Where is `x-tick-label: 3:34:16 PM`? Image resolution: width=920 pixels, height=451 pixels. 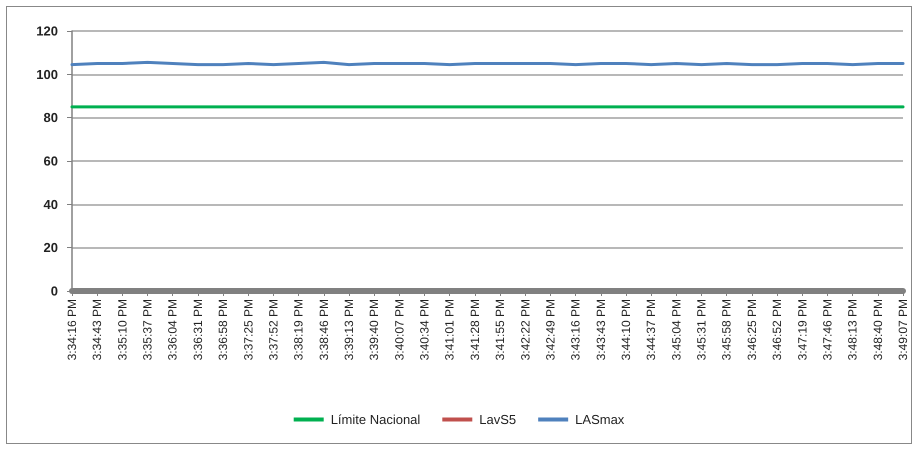 x-tick-label: 3:34:16 PM is located at coordinates (72, 329).